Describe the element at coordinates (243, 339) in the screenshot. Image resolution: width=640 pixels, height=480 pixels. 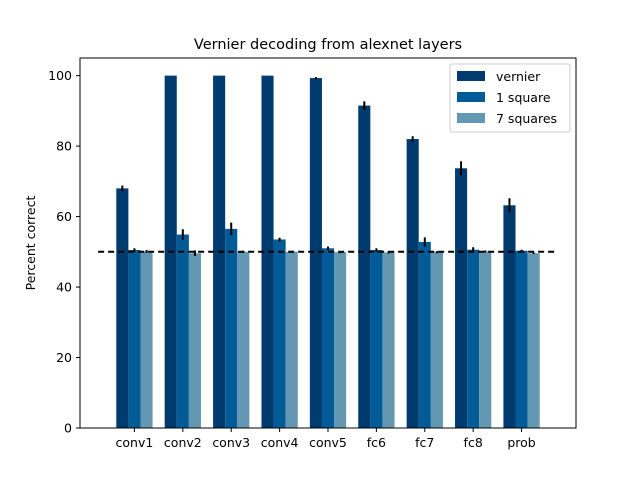
I see `bar-7-squares-conv3` at that location.